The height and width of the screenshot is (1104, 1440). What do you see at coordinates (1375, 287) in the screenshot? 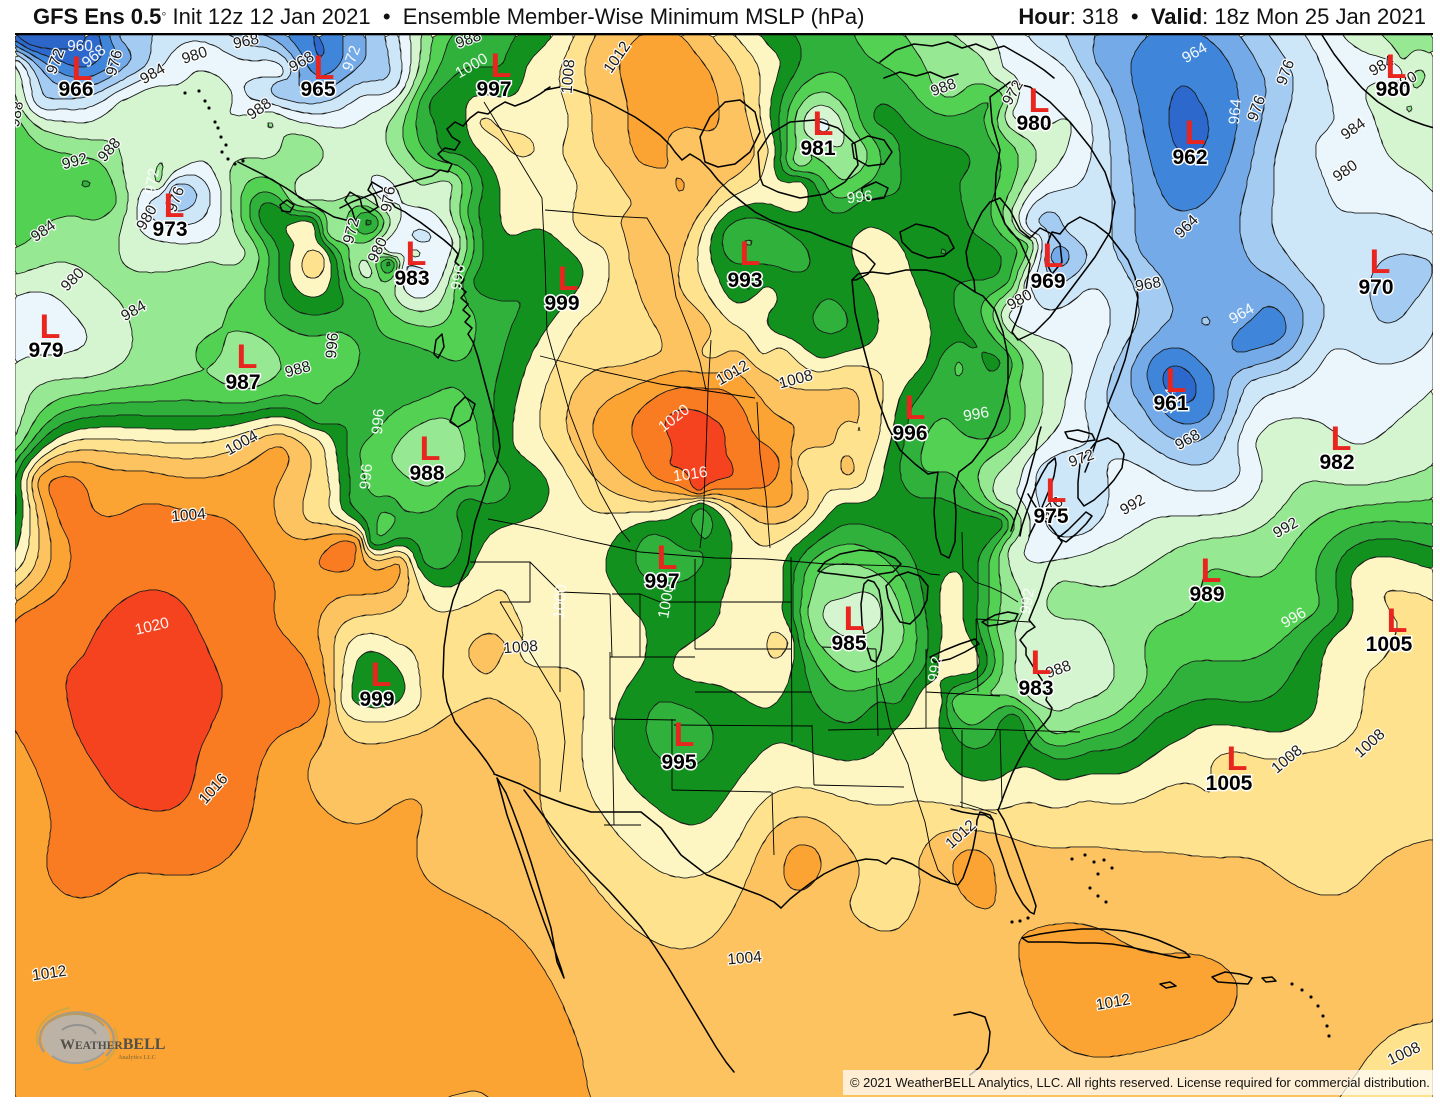
I see `svg-text: 970` at bounding box center [1375, 287].